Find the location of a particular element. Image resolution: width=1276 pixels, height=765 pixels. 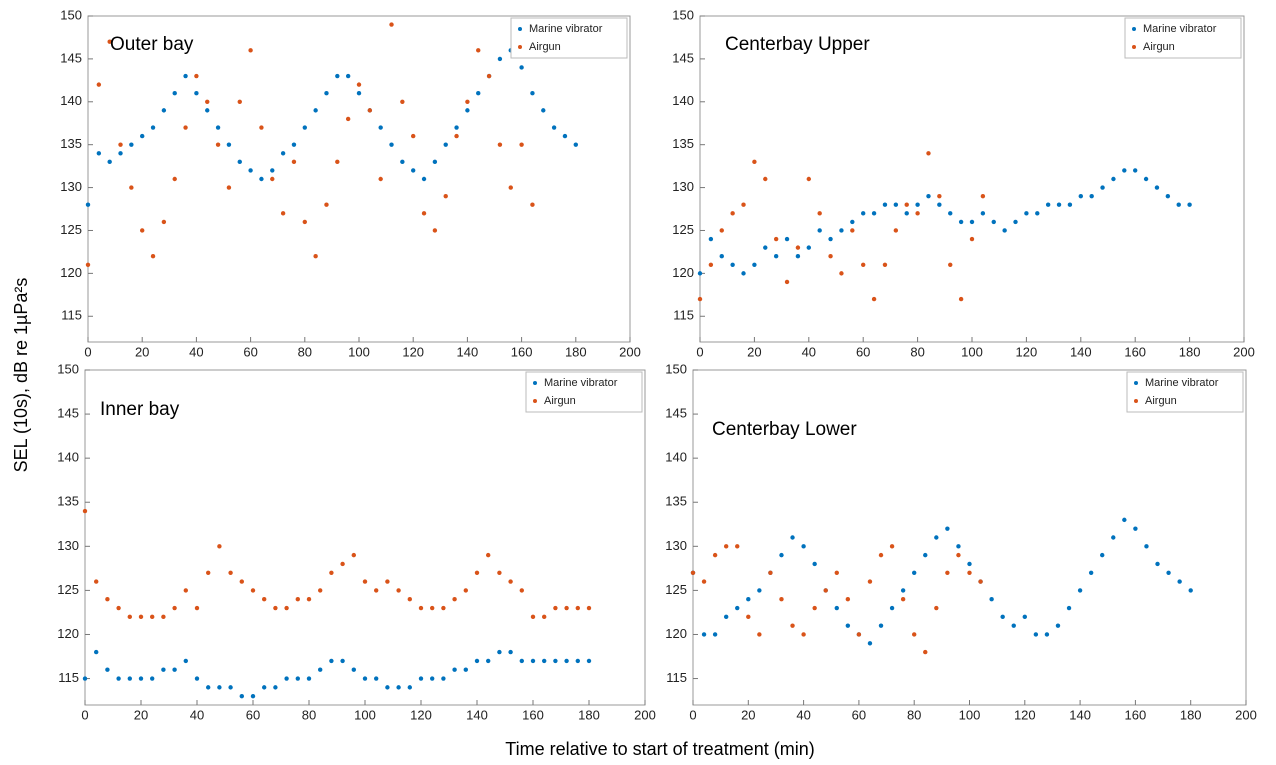

x-tick-label: 80 is located at coordinates (309, 714).